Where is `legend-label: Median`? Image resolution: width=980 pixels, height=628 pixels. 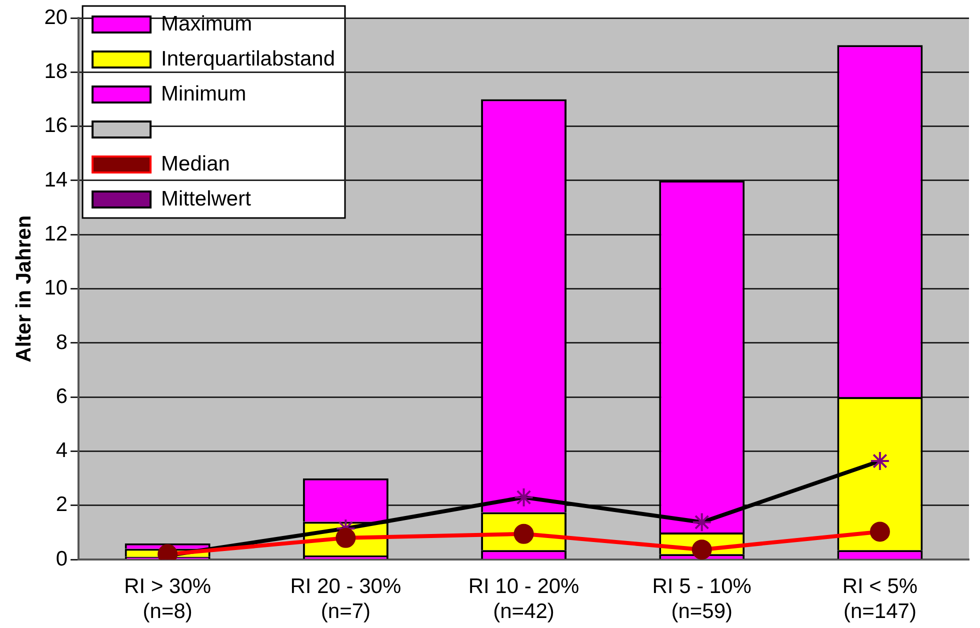
legend-label: Median is located at coordinates (195, 164).